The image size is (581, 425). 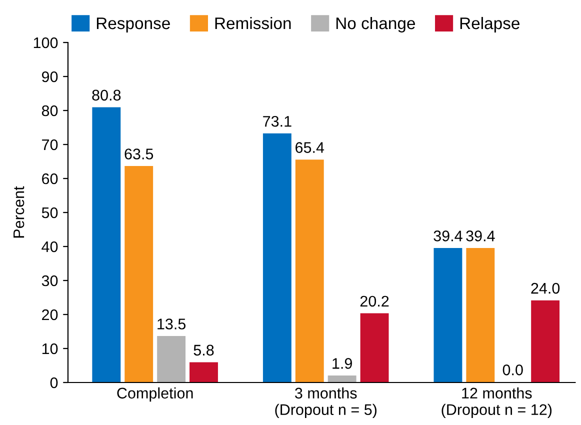 I want to click on x-tick-label: 12 months (Dropout n = 12), so click(x=497, y=402).